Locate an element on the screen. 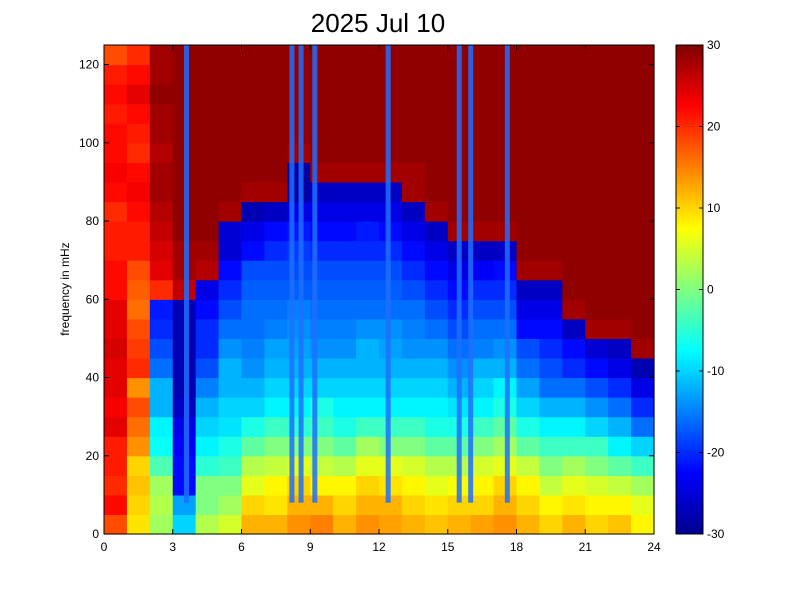  x-tick-label: 21 is located at coordinates (586, 547).